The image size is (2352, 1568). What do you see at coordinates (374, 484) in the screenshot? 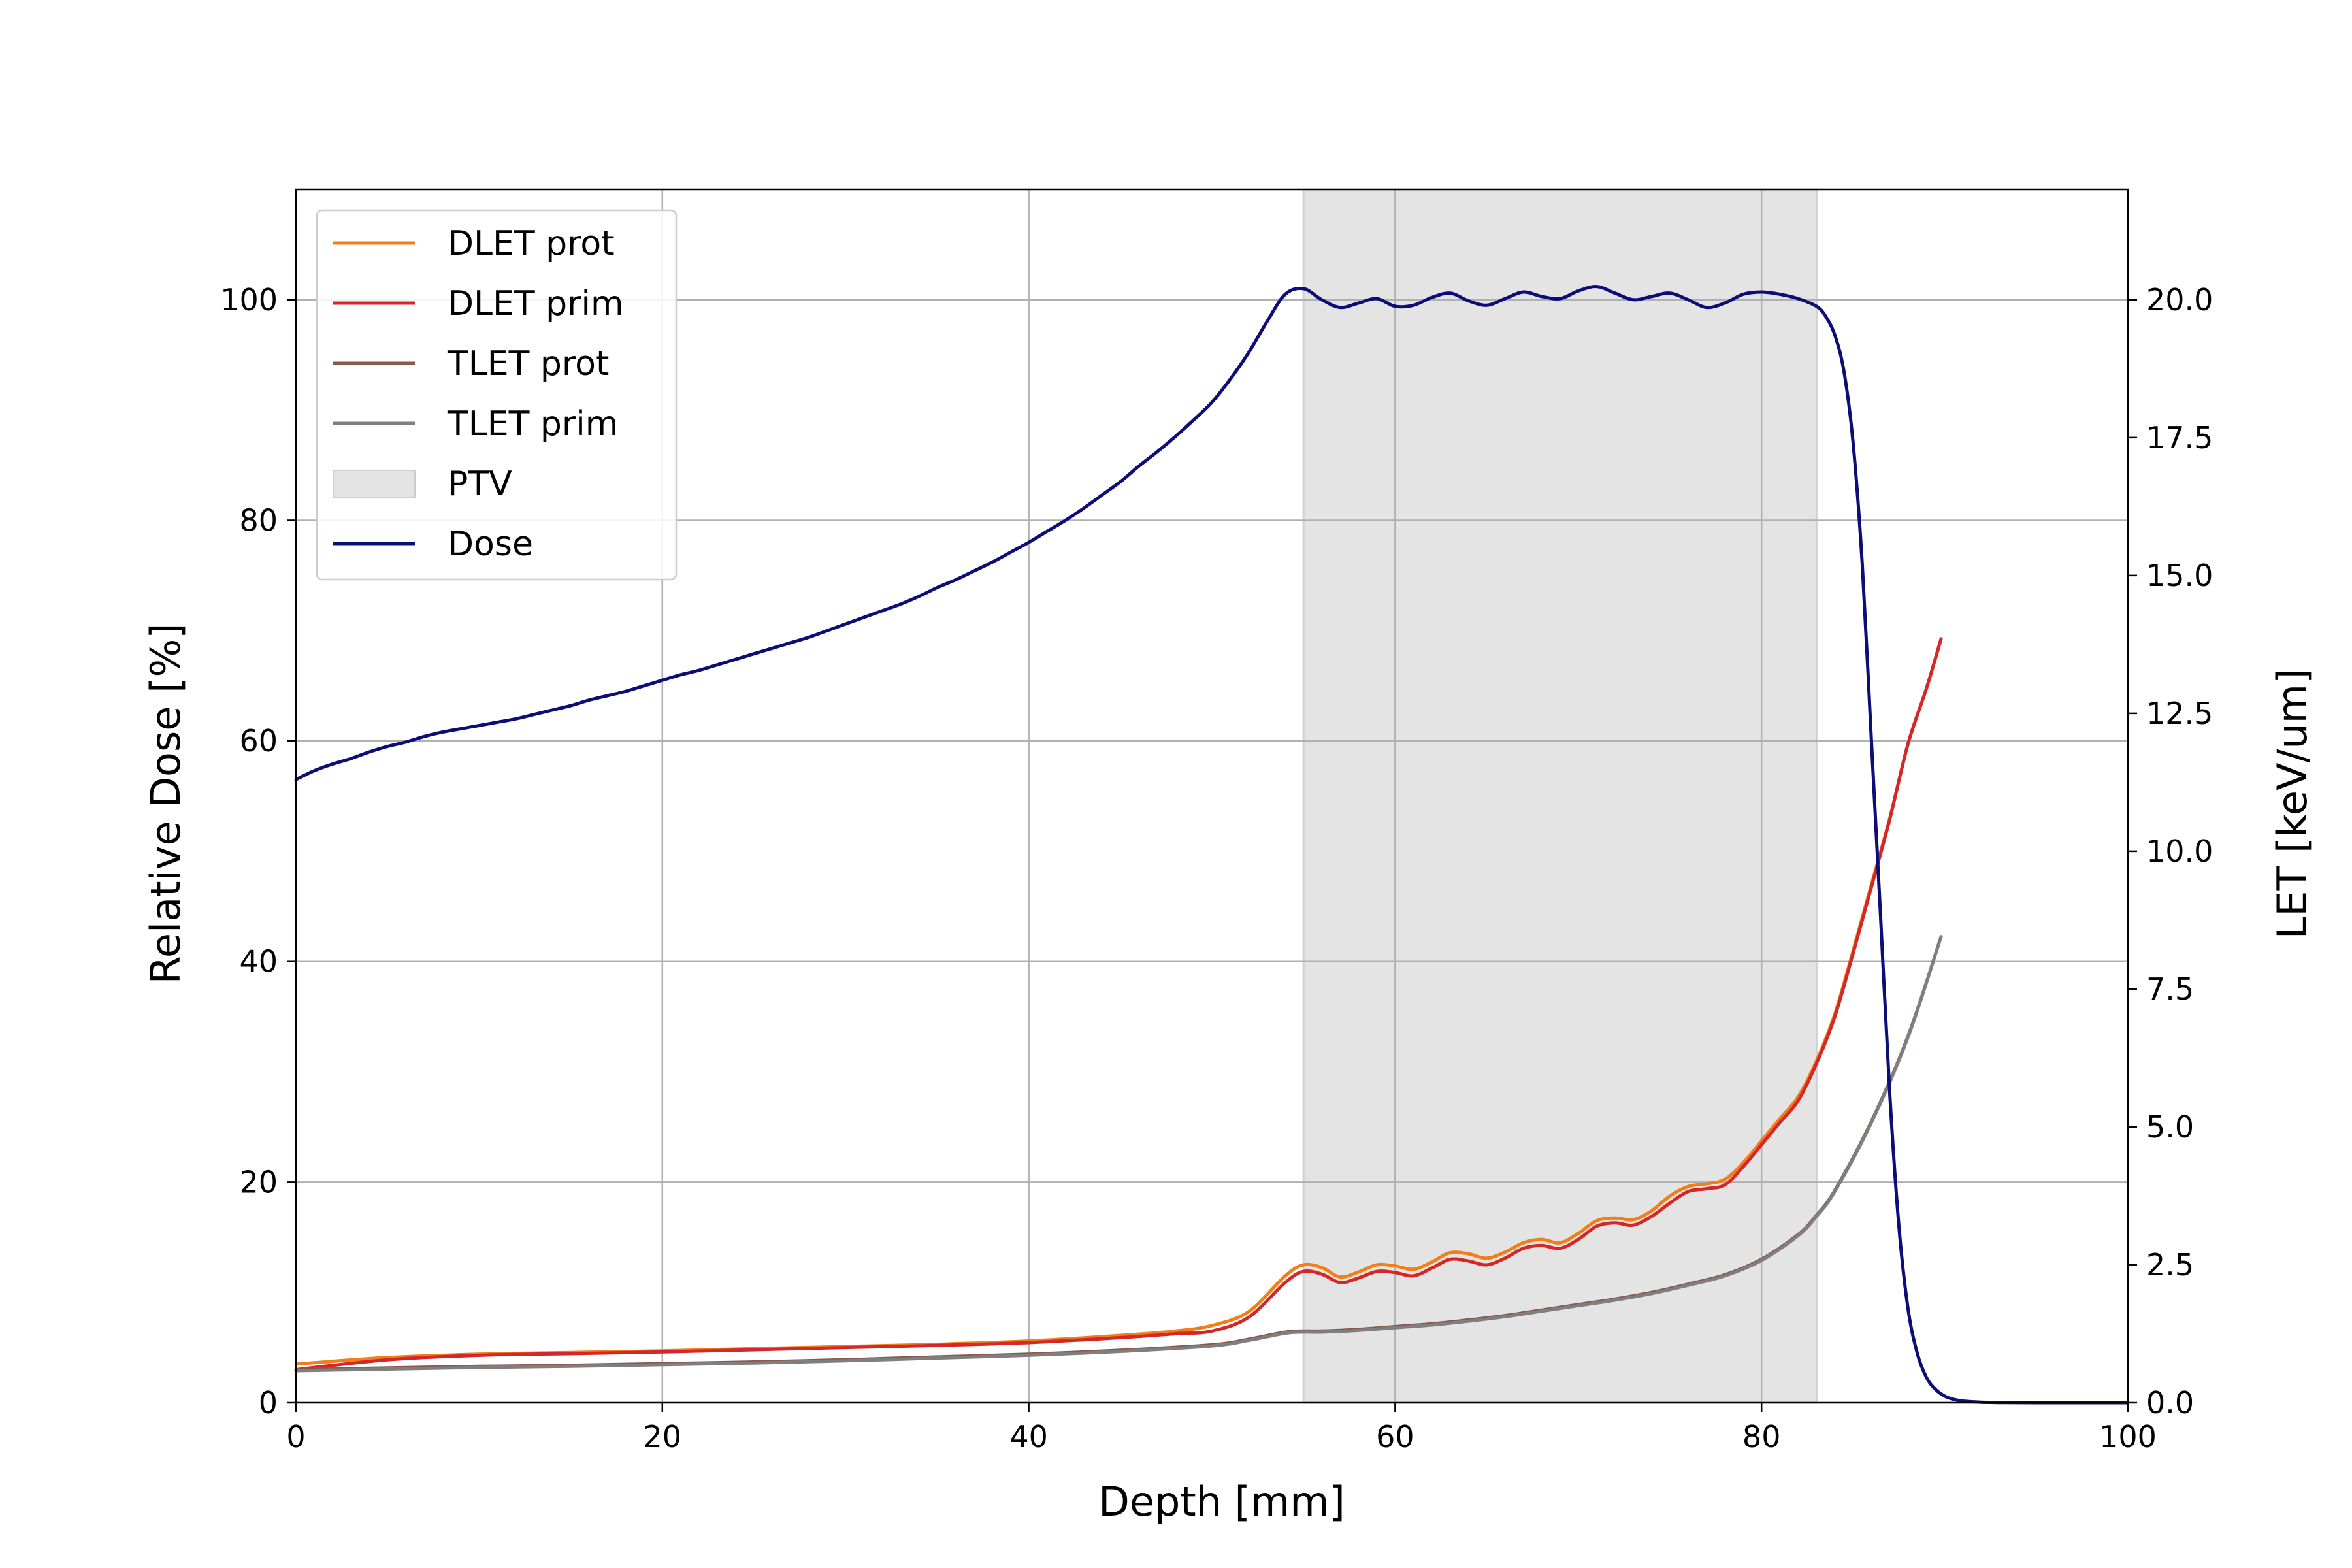
I see `legend-swatch-ptv` at bounding box center [374, 484].